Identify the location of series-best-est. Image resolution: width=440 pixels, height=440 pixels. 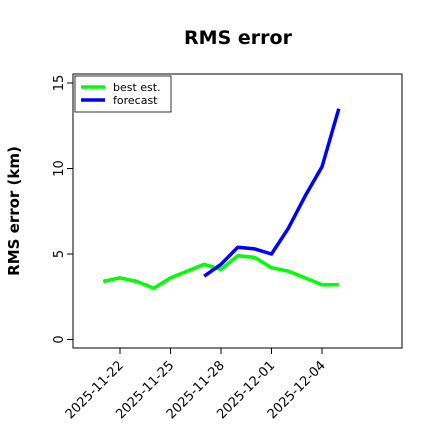
(220, 271).